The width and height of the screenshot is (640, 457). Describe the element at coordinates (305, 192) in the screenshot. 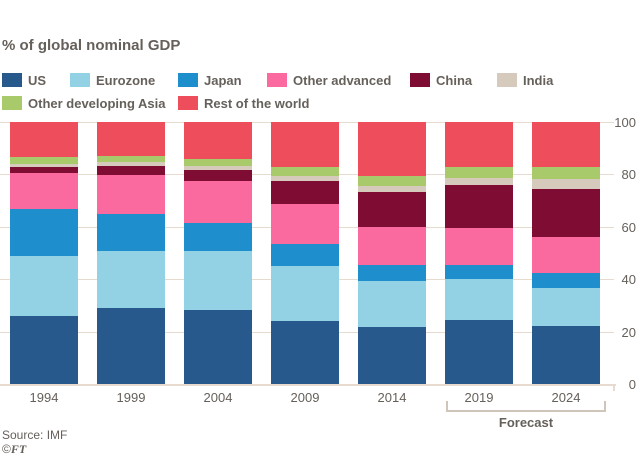

I see `bar-segment-2009-china` at that location.